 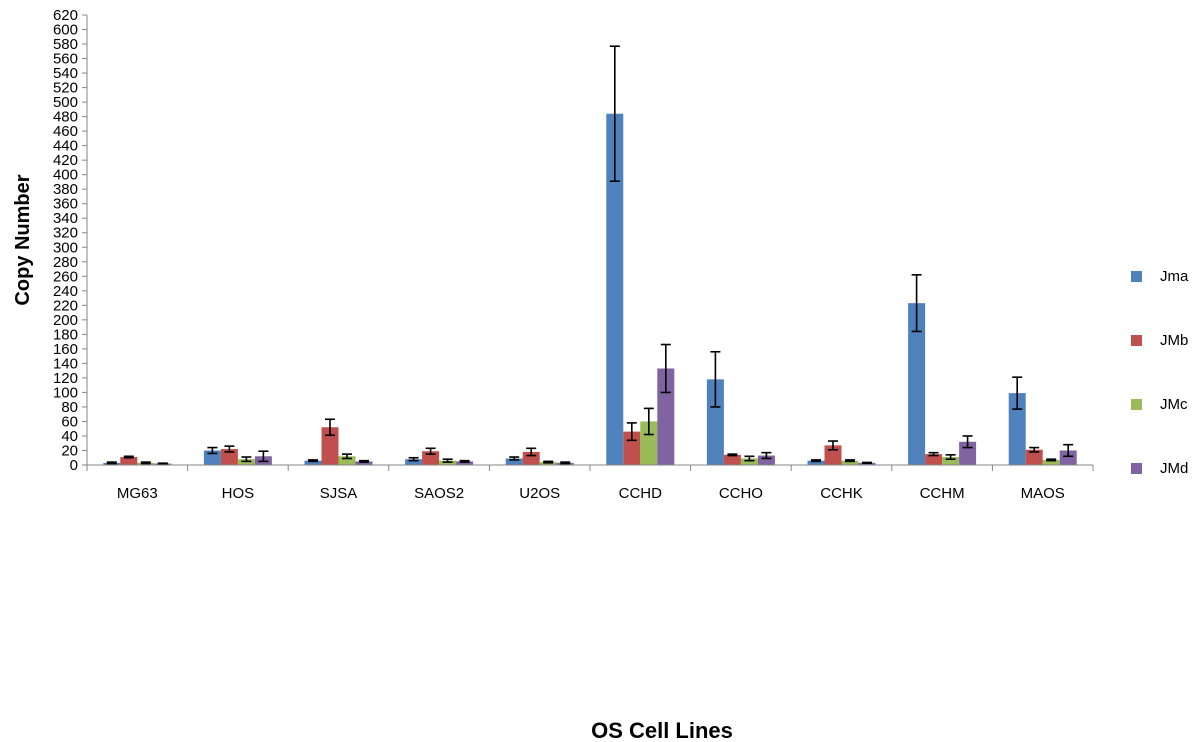 I want to click on x-axis-title: OS Cell Lines, so click(x=662, y=730).